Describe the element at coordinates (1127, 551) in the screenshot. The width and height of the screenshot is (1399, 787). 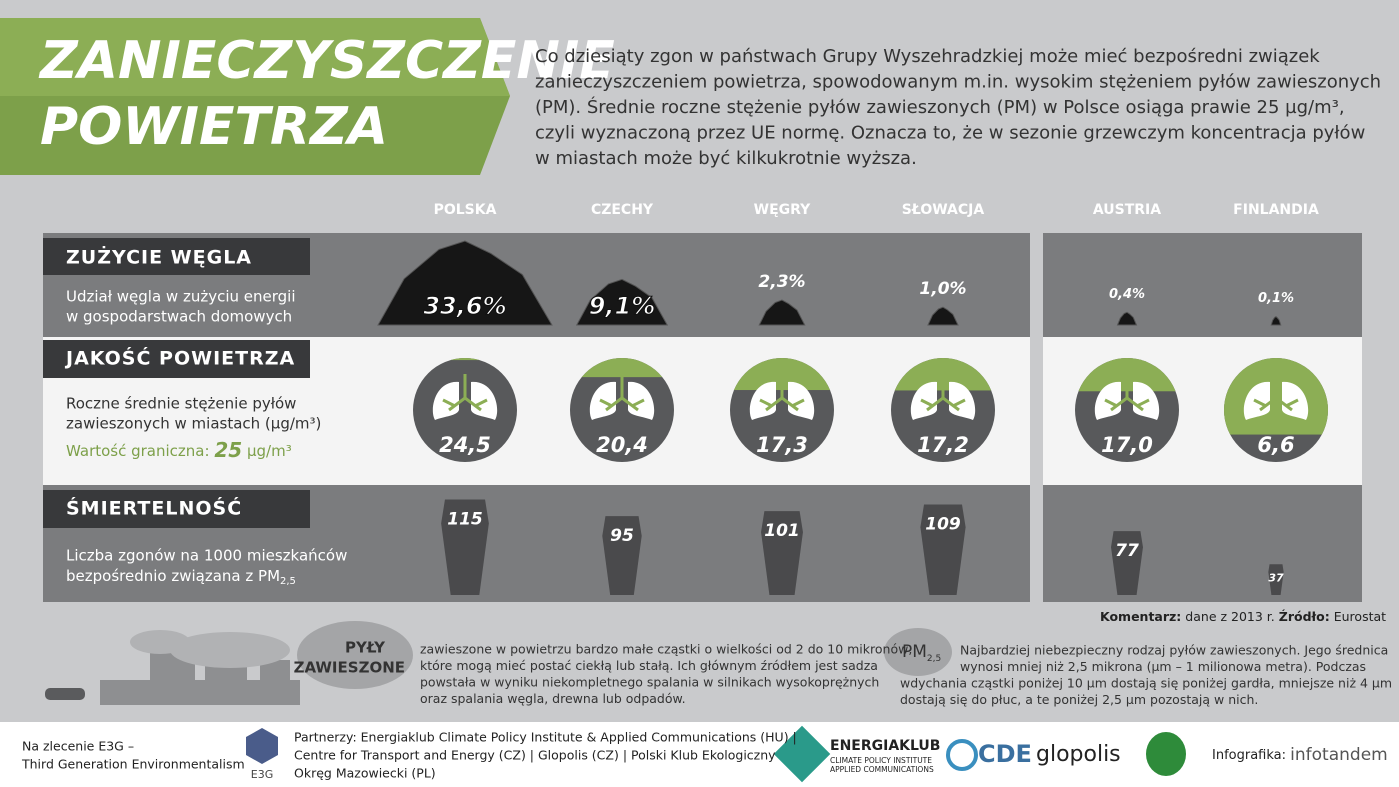
I see `value-label: 77` at that location.